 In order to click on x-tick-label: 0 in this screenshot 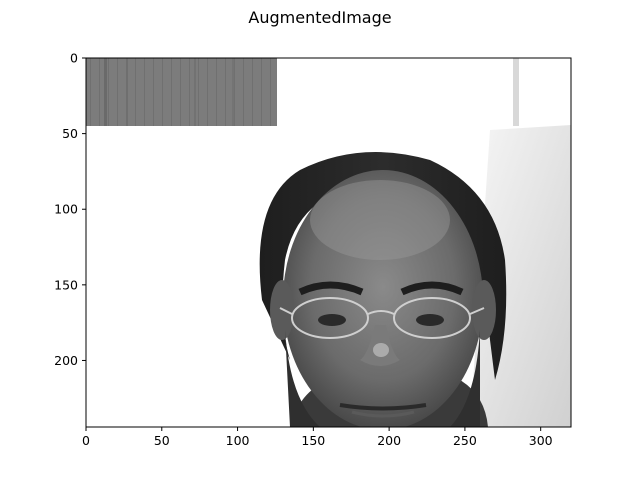, I will do `click(86, 440)`.